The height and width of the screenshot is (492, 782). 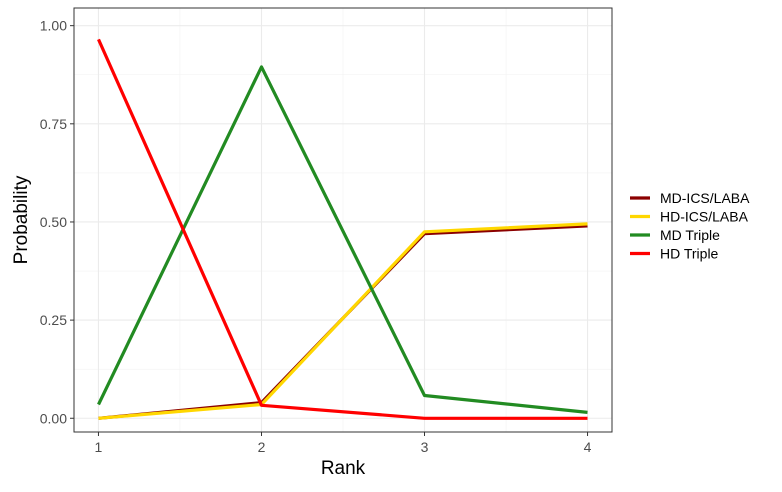 What do you see at coordinates (689, 254) in the screenshot?
I see `legend-label-hd-triple: HD Triple` at bounding box center [689, 254].